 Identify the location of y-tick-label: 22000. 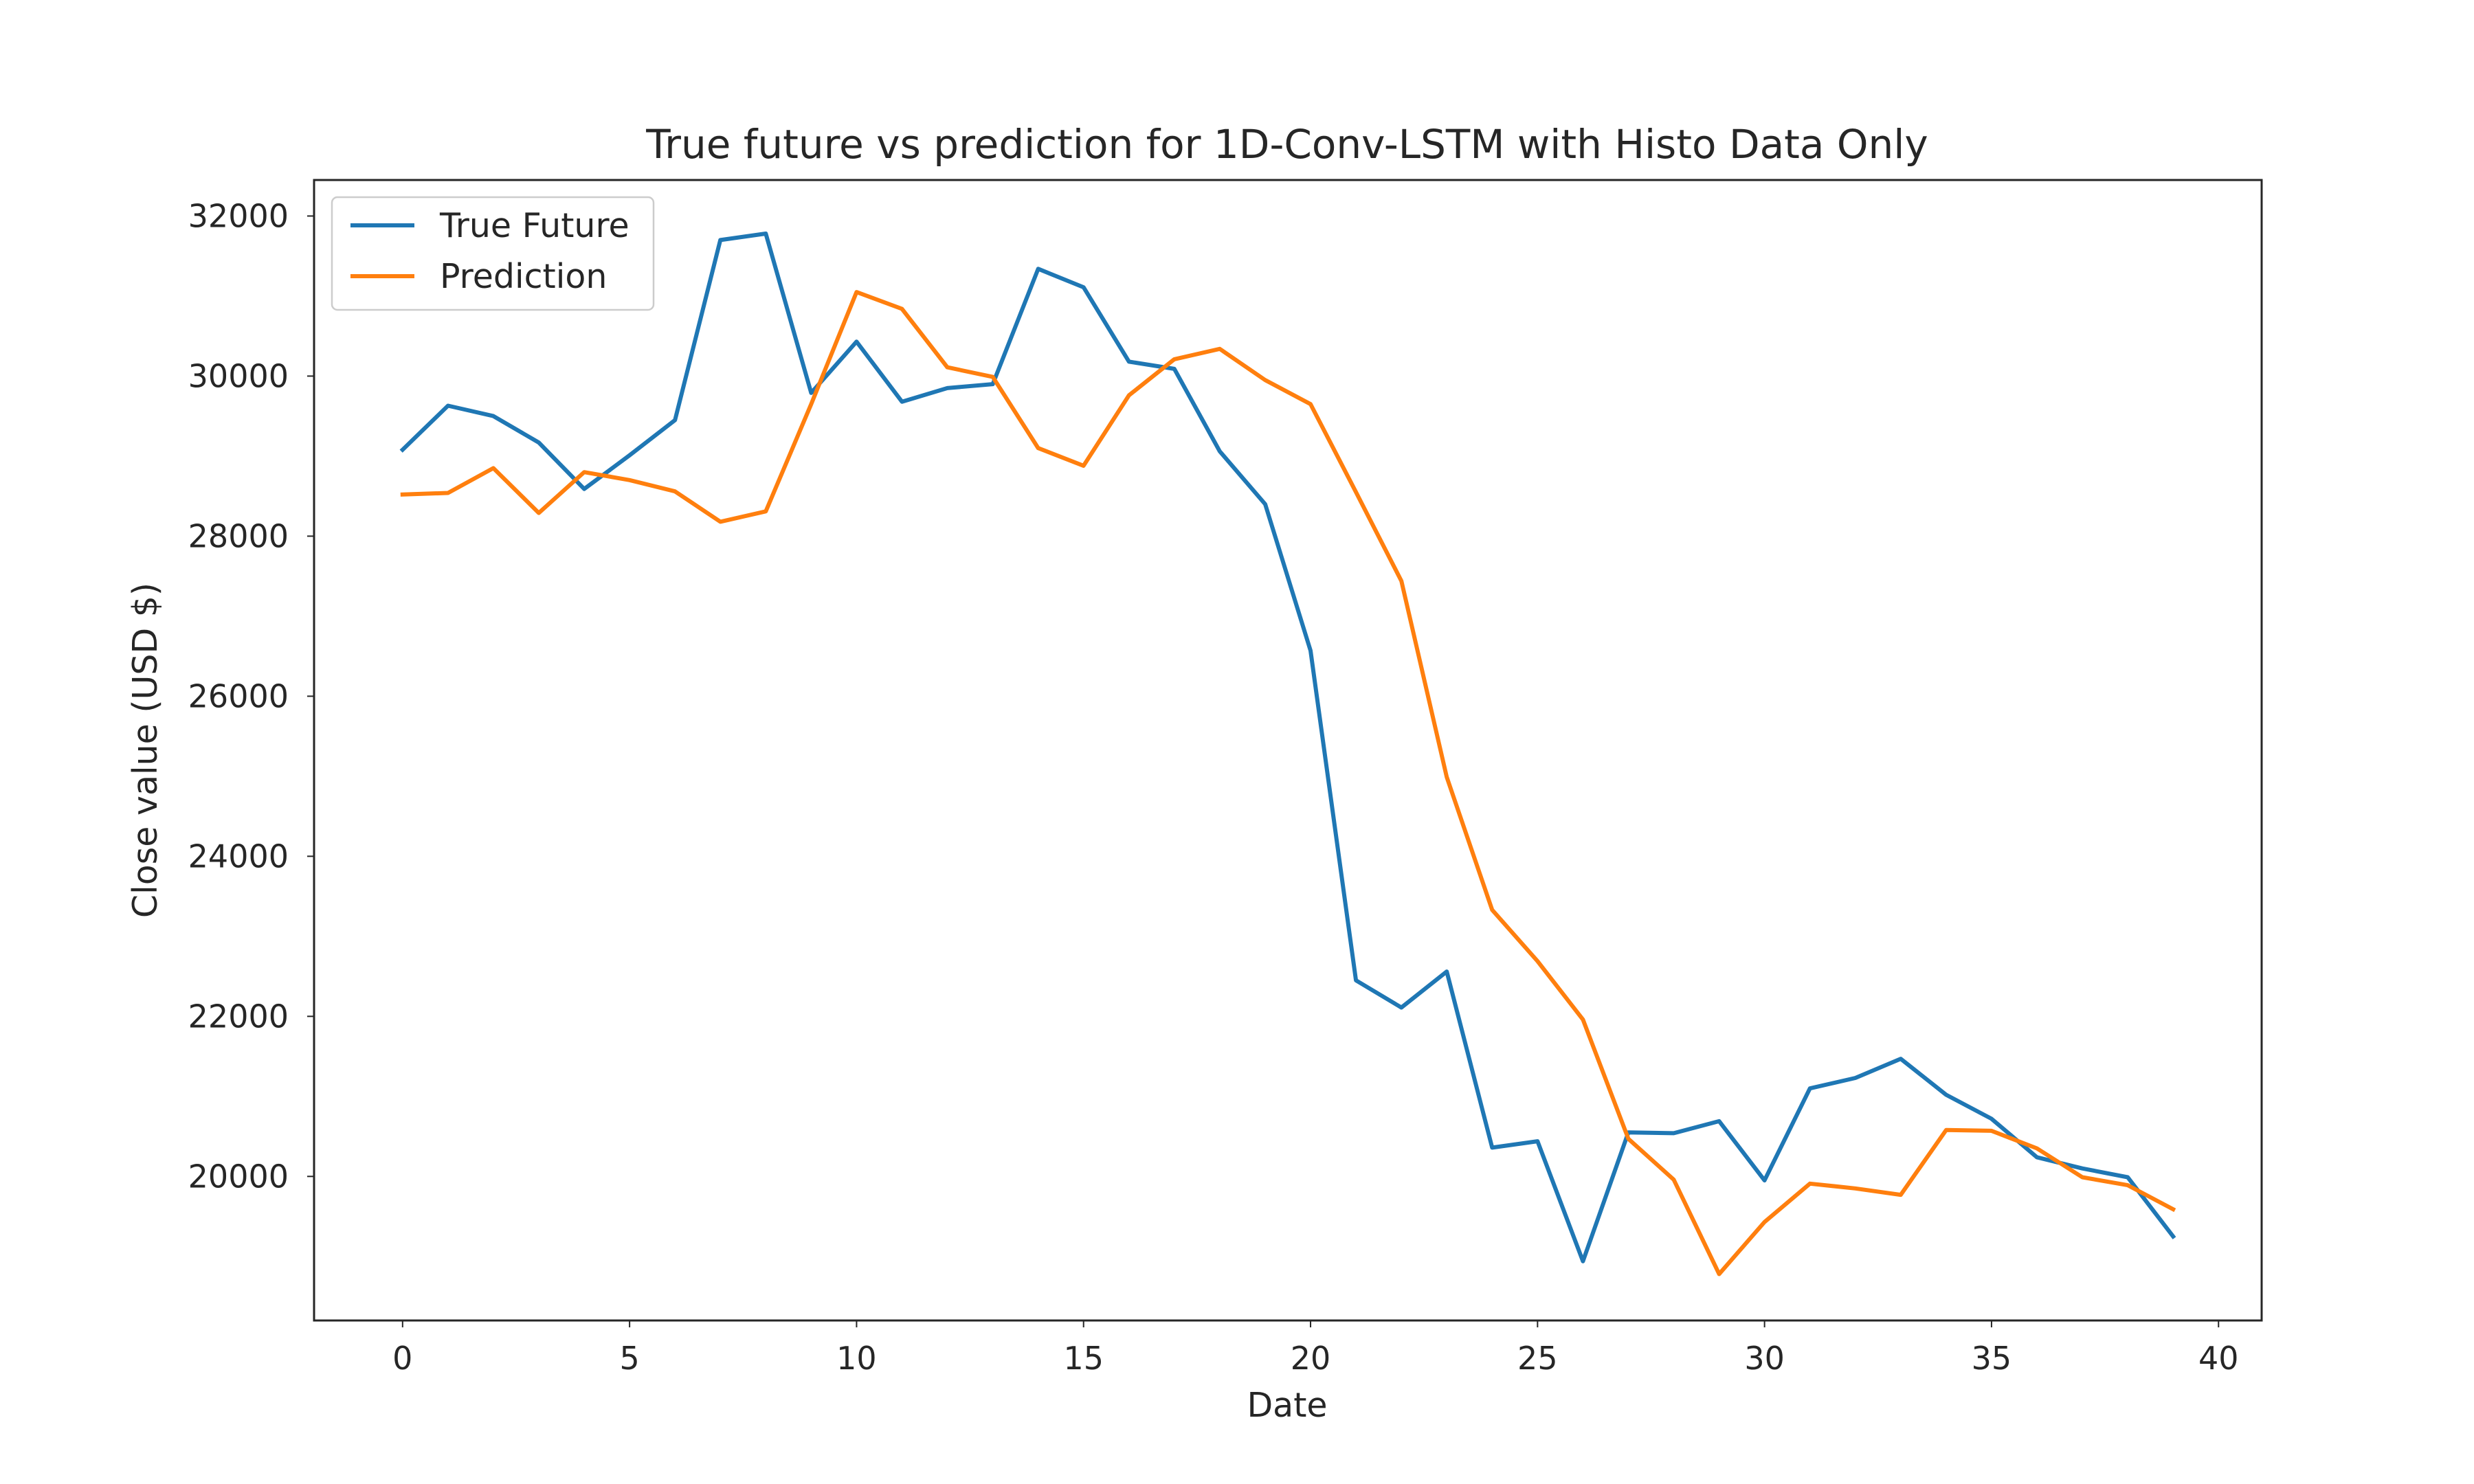
(238, 1017).